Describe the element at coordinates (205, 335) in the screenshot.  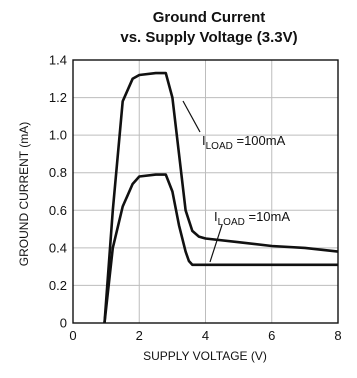
I see `x-tick-label: 4` at that location.